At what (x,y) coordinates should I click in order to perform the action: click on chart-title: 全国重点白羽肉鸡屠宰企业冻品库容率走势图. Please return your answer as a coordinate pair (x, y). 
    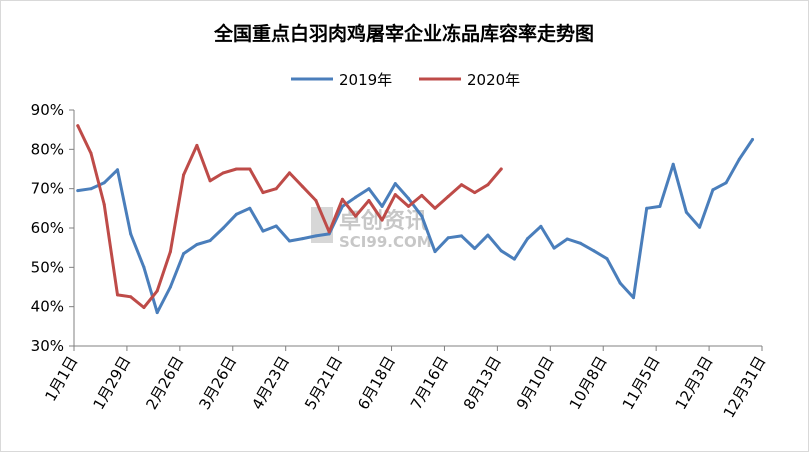
    Looking at the image, I should click on (403, 33).